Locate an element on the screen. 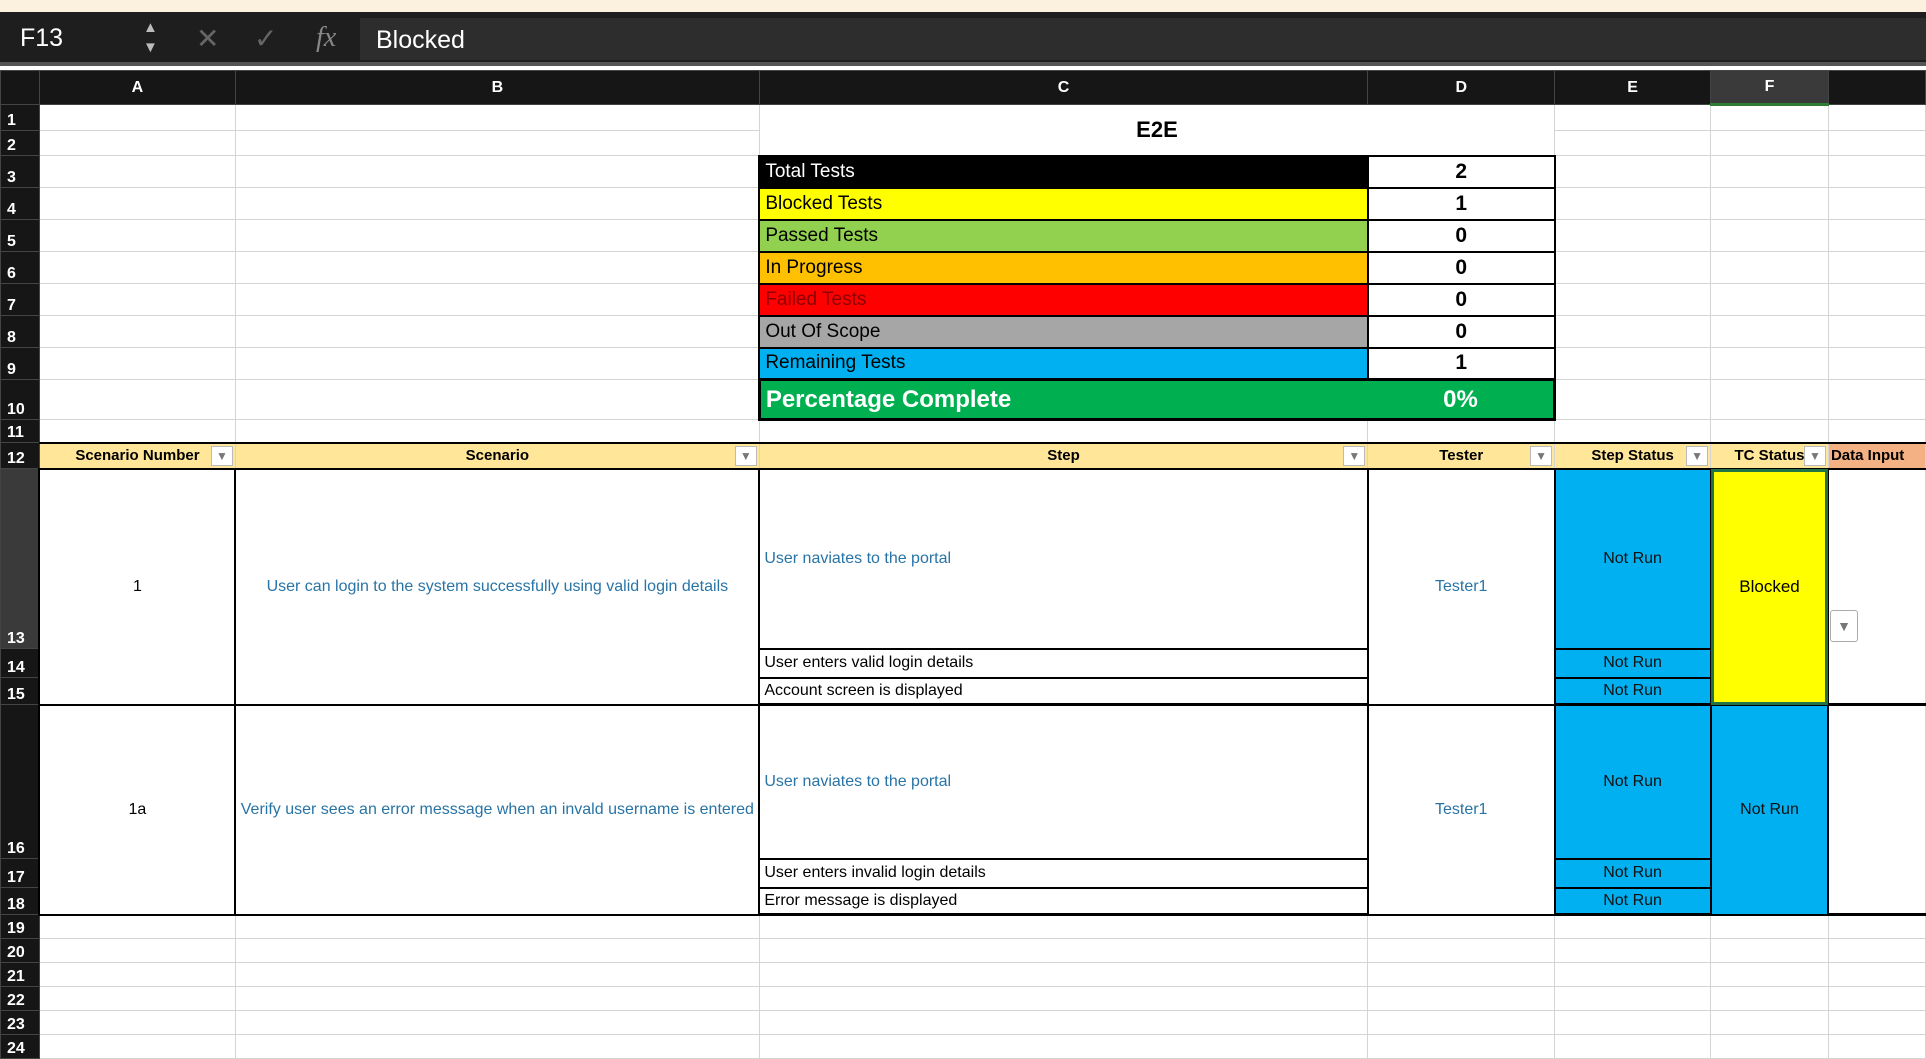  row-header: 13 is located at coordinates (20, 558).